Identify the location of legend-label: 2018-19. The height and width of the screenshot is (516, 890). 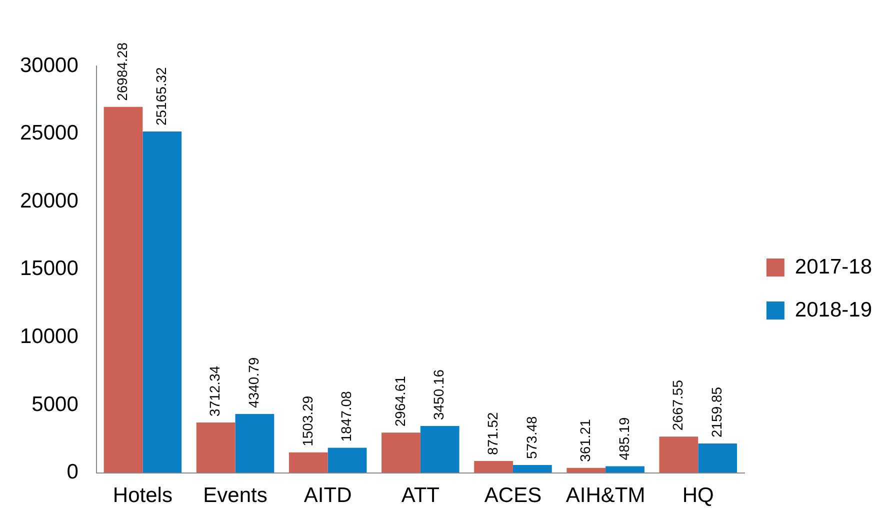
(833, 310).